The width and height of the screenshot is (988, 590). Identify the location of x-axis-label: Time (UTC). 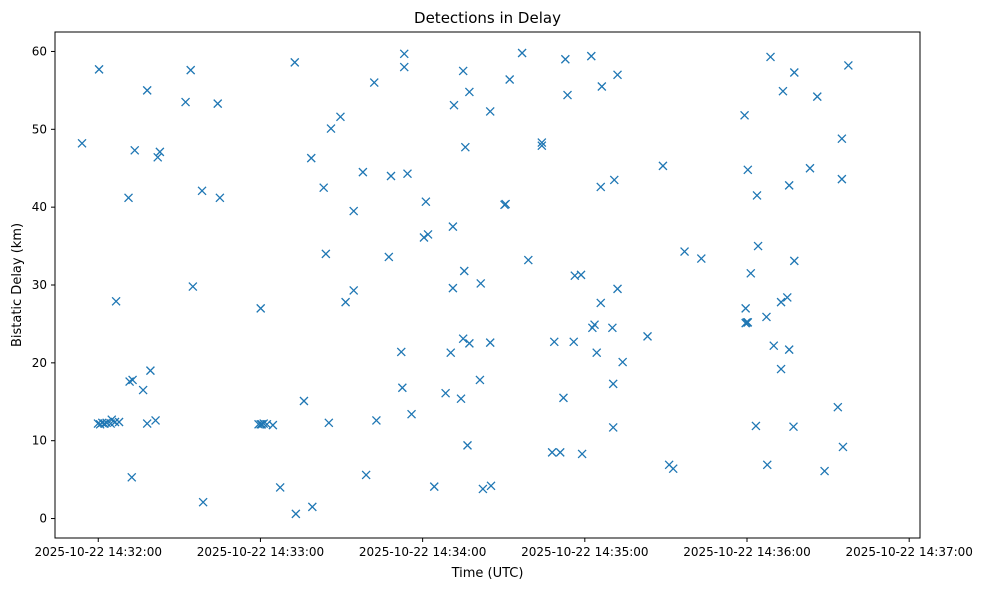
(487, 573).